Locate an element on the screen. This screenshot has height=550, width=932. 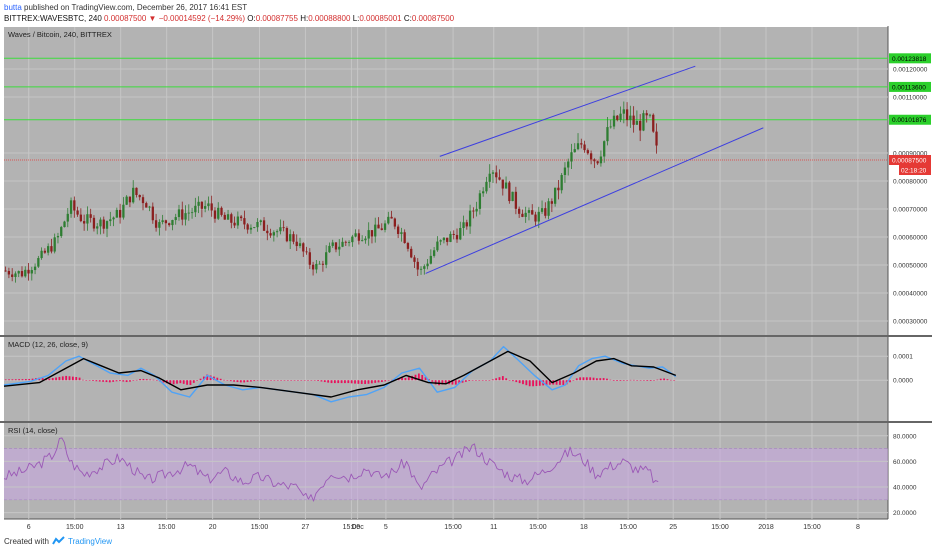
price-tick-label: 0.00070000 is located at coordinates (910, 210).